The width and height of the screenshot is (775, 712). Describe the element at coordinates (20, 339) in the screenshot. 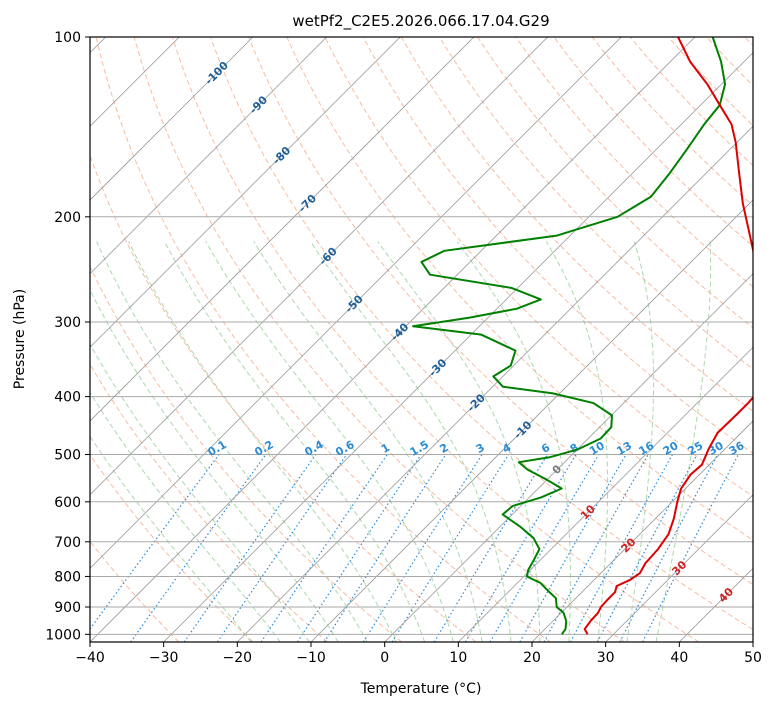

I see `y-axis-label: Pressure (hPa)` at that location.